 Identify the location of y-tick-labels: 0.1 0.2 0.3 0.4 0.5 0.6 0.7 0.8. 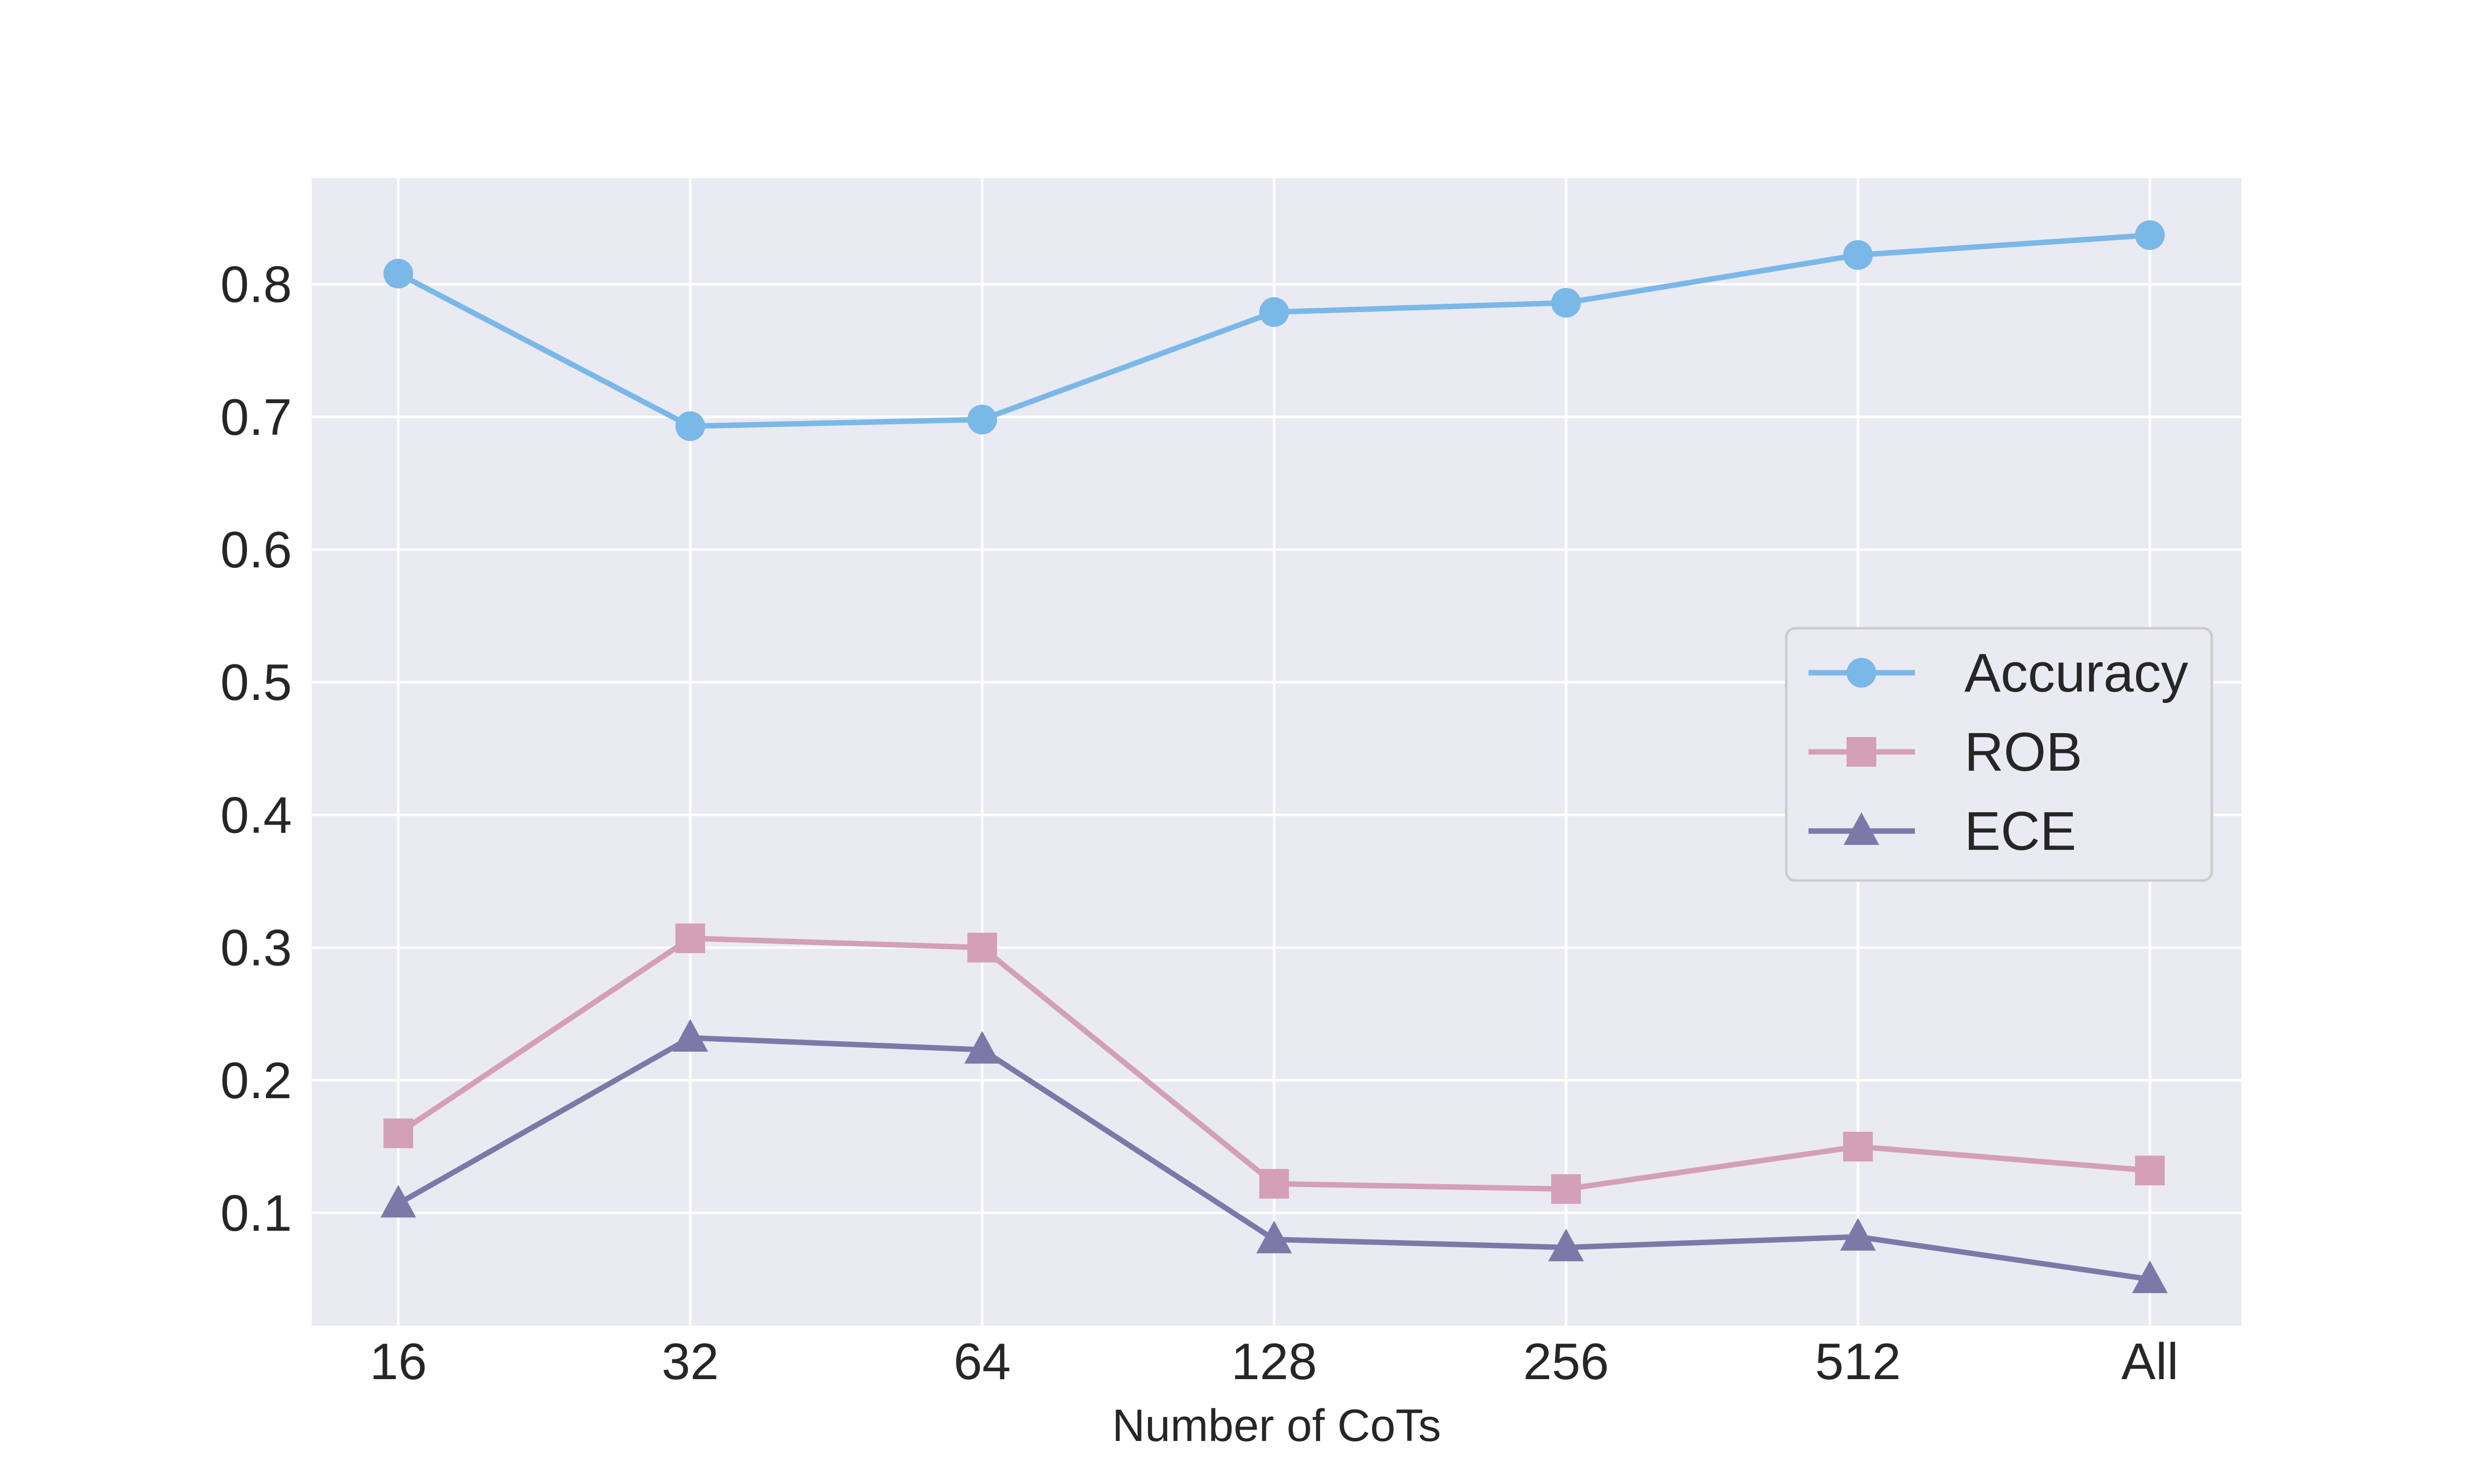
(256, 749).